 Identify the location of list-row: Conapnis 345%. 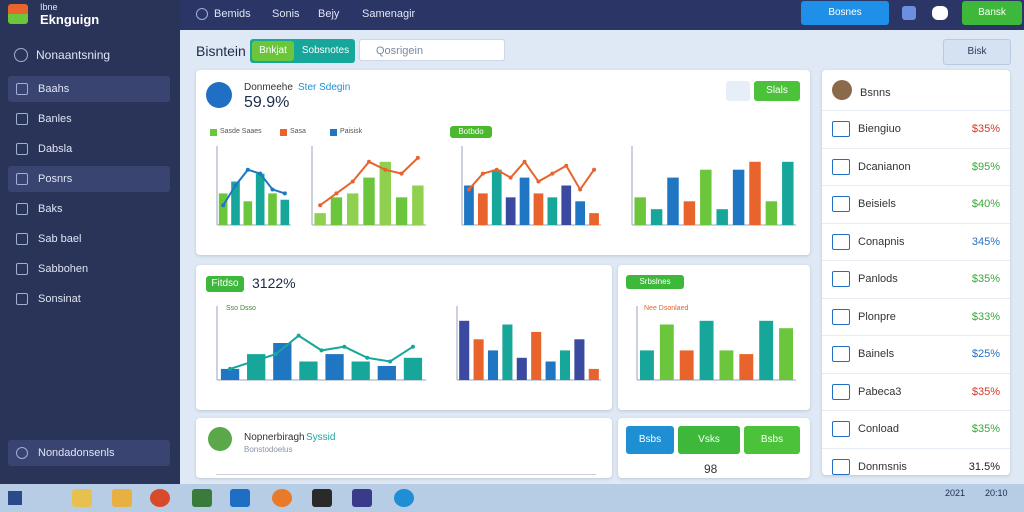
(916, 241).